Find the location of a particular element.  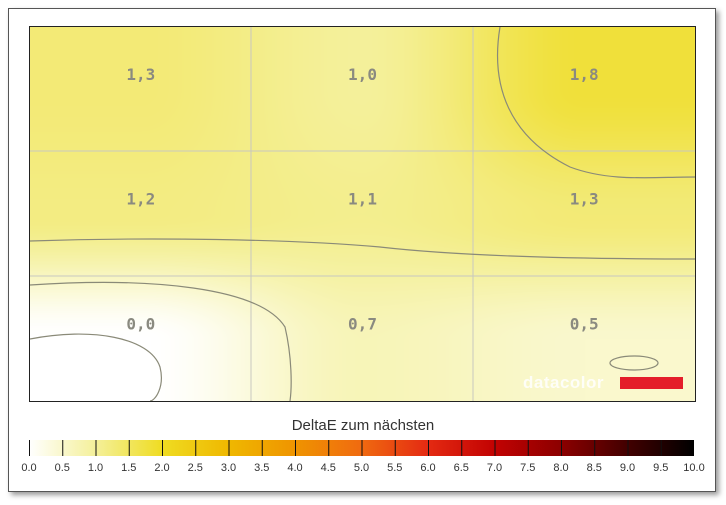

colorbar-title: DeltaE zum nächsten is located at coordinates (363, 425).